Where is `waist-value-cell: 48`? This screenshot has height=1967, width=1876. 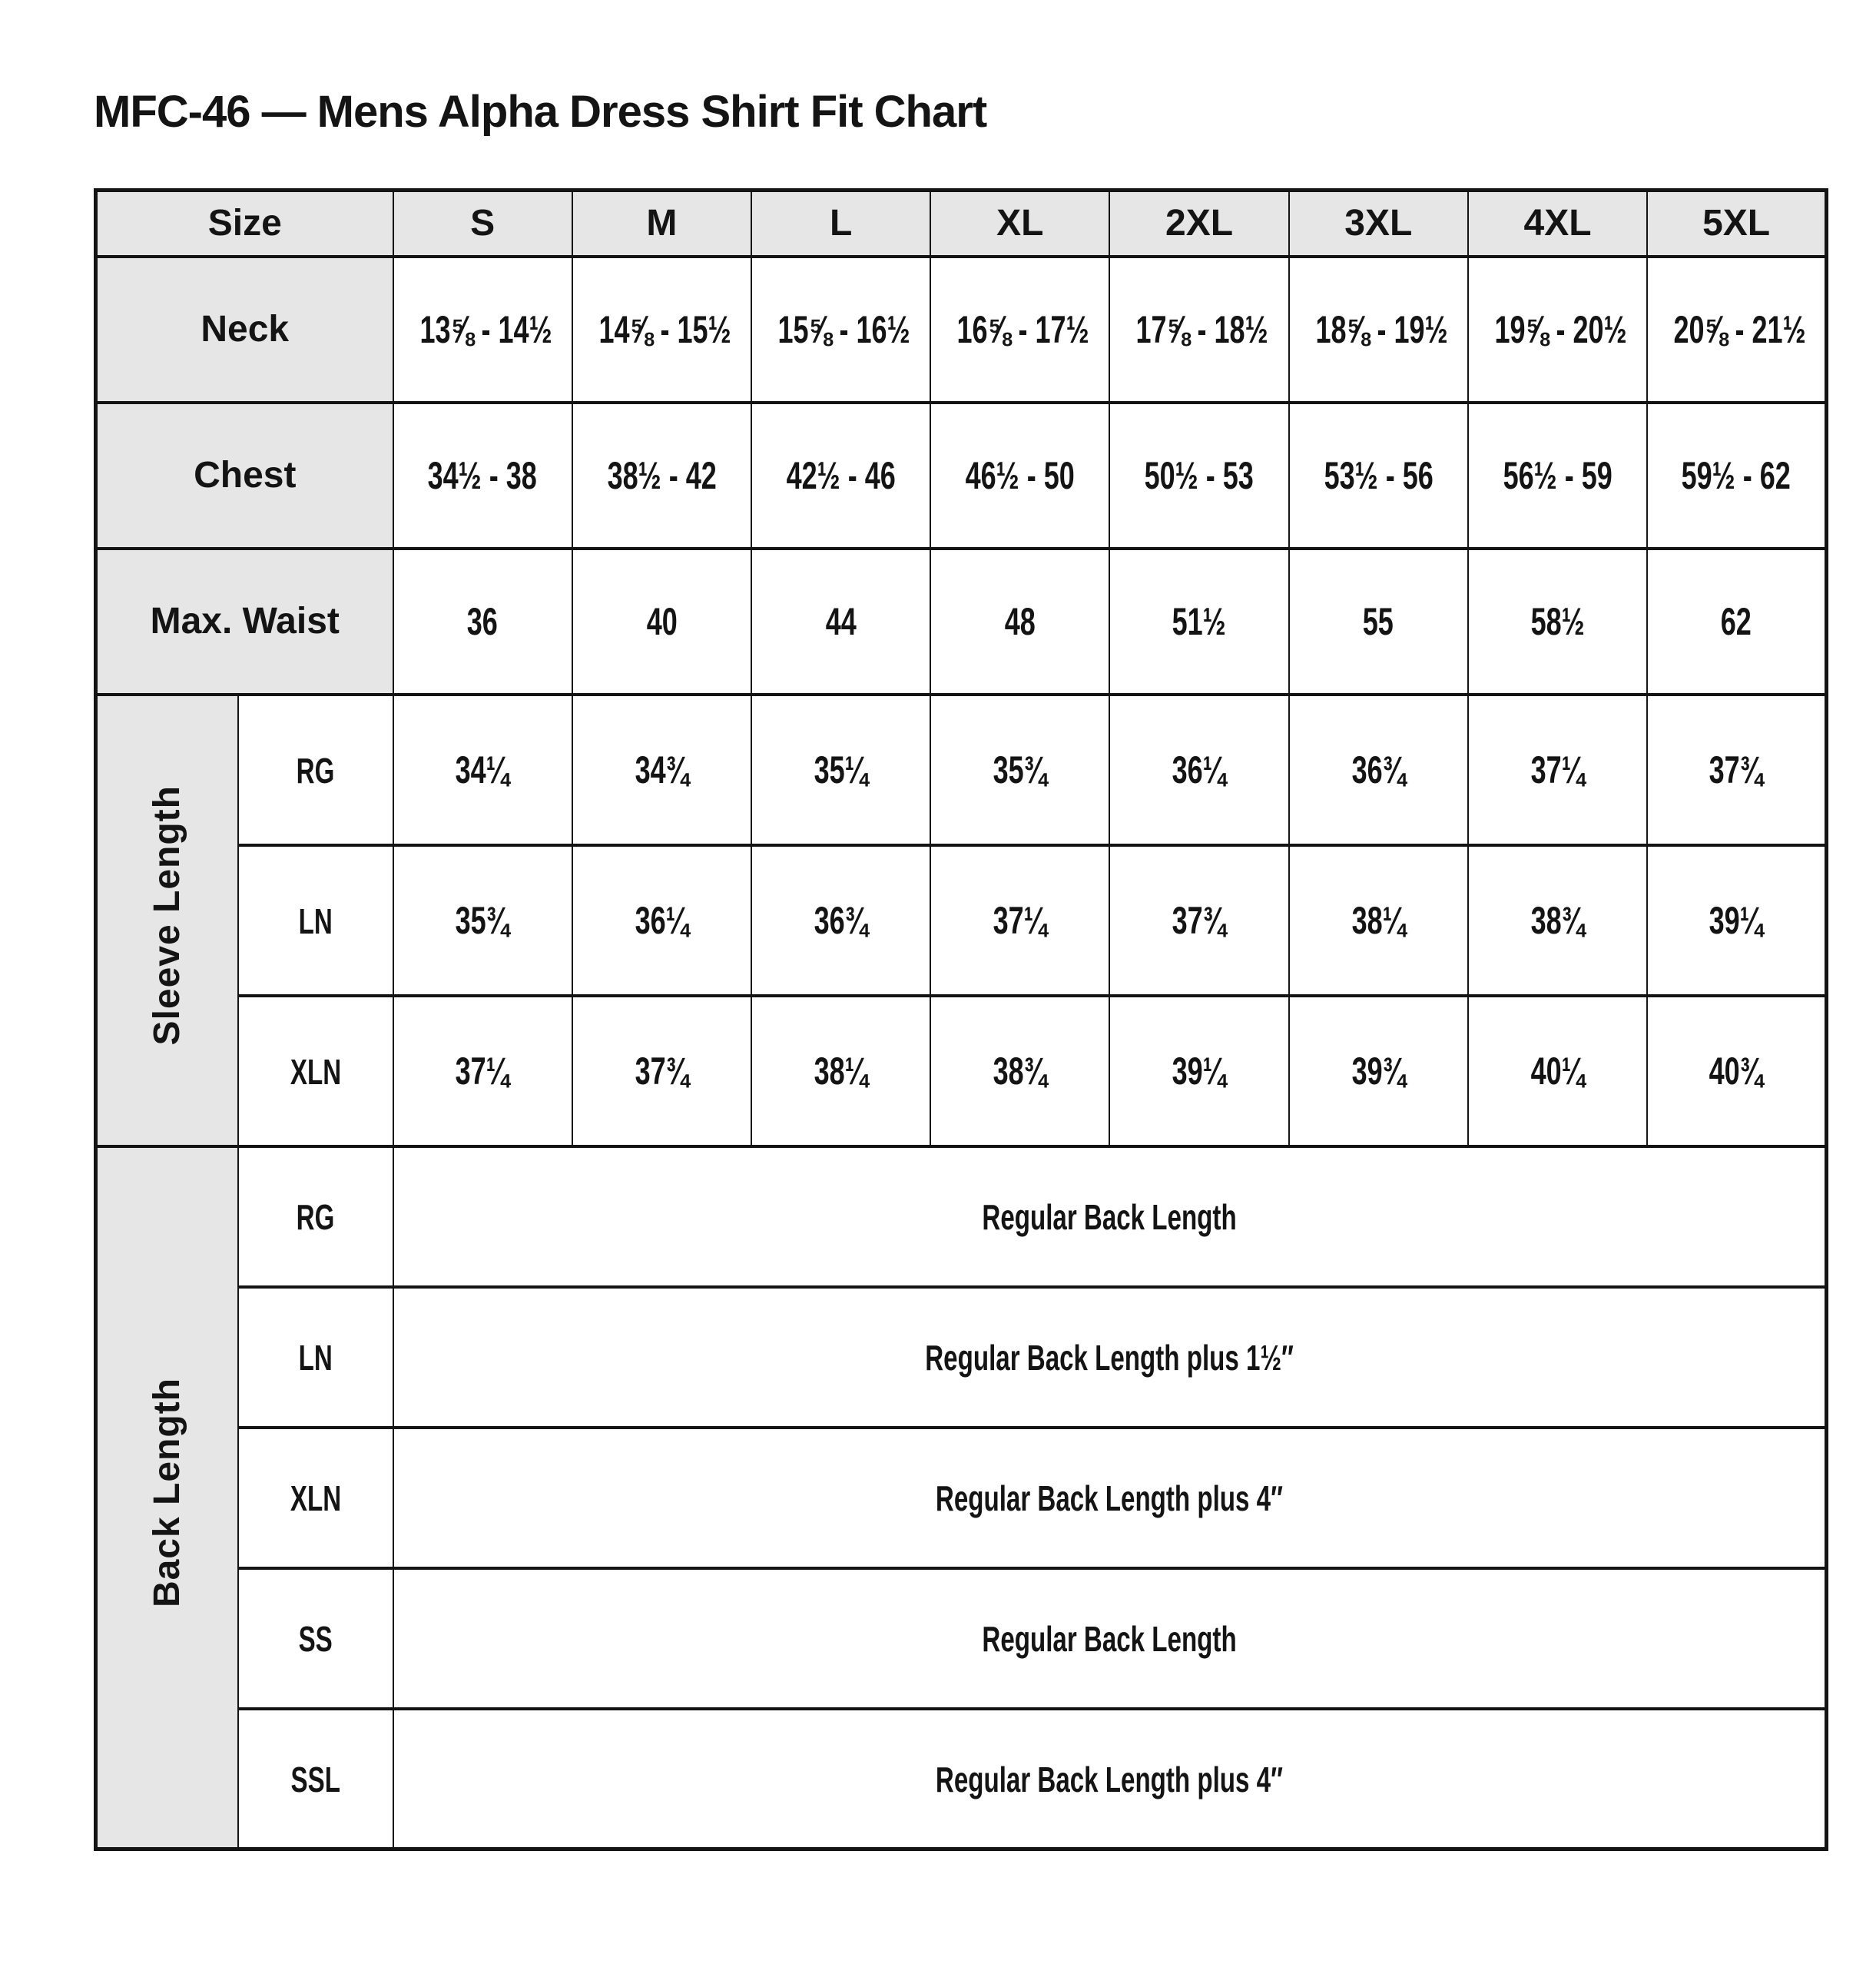
waist-value-cell: 48 is located at coordinates (1021, 621).